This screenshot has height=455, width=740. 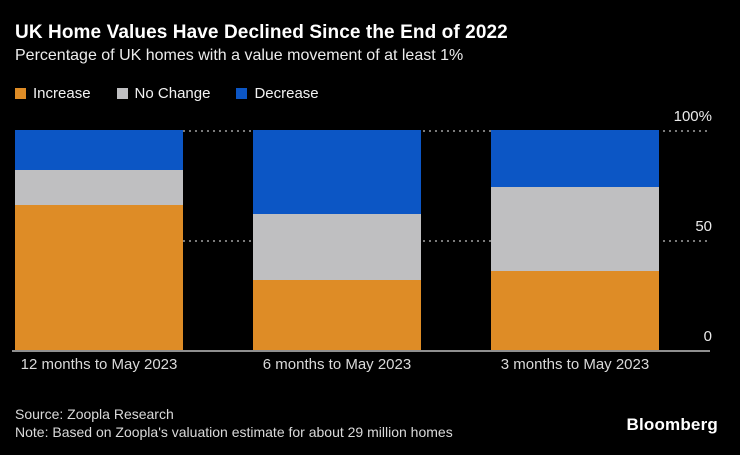 What do you see at coordinates (707, 336) in the screenshot?
I see `y-tick-label-0: 0` at bounding box center [707, 336].